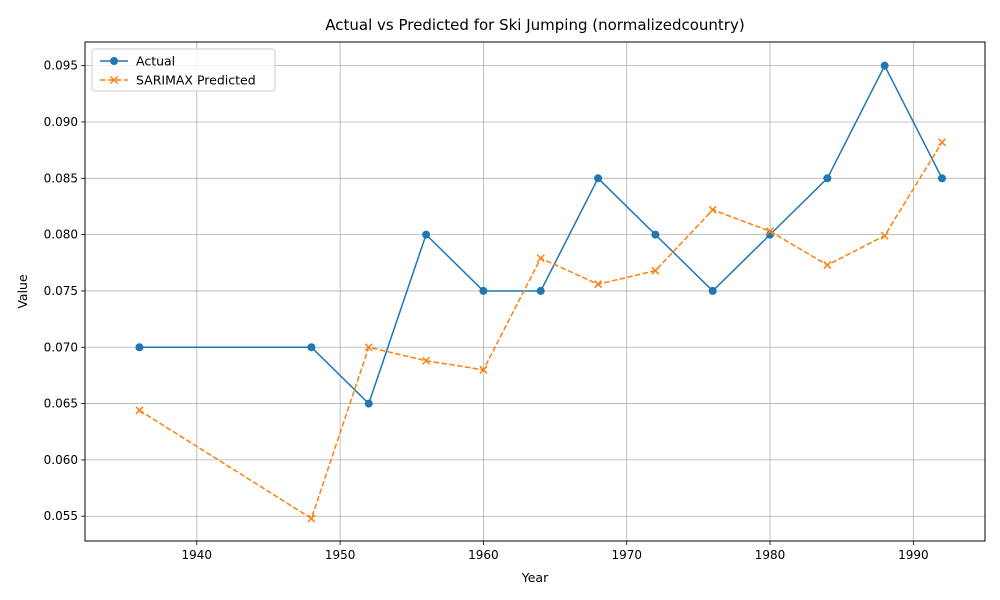  What do you see at coordinates (626, 555) in the screenshot?
I see `x-tick-label: 1970` at bounding box center [626, 555].